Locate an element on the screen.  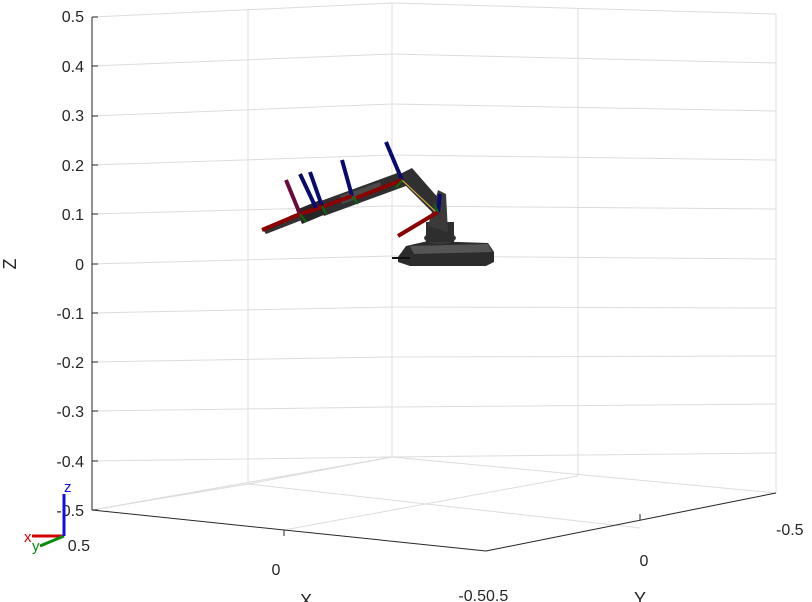
x-tick-labels: 0.5 0 -0.5 is located at coordinates (277, 570).